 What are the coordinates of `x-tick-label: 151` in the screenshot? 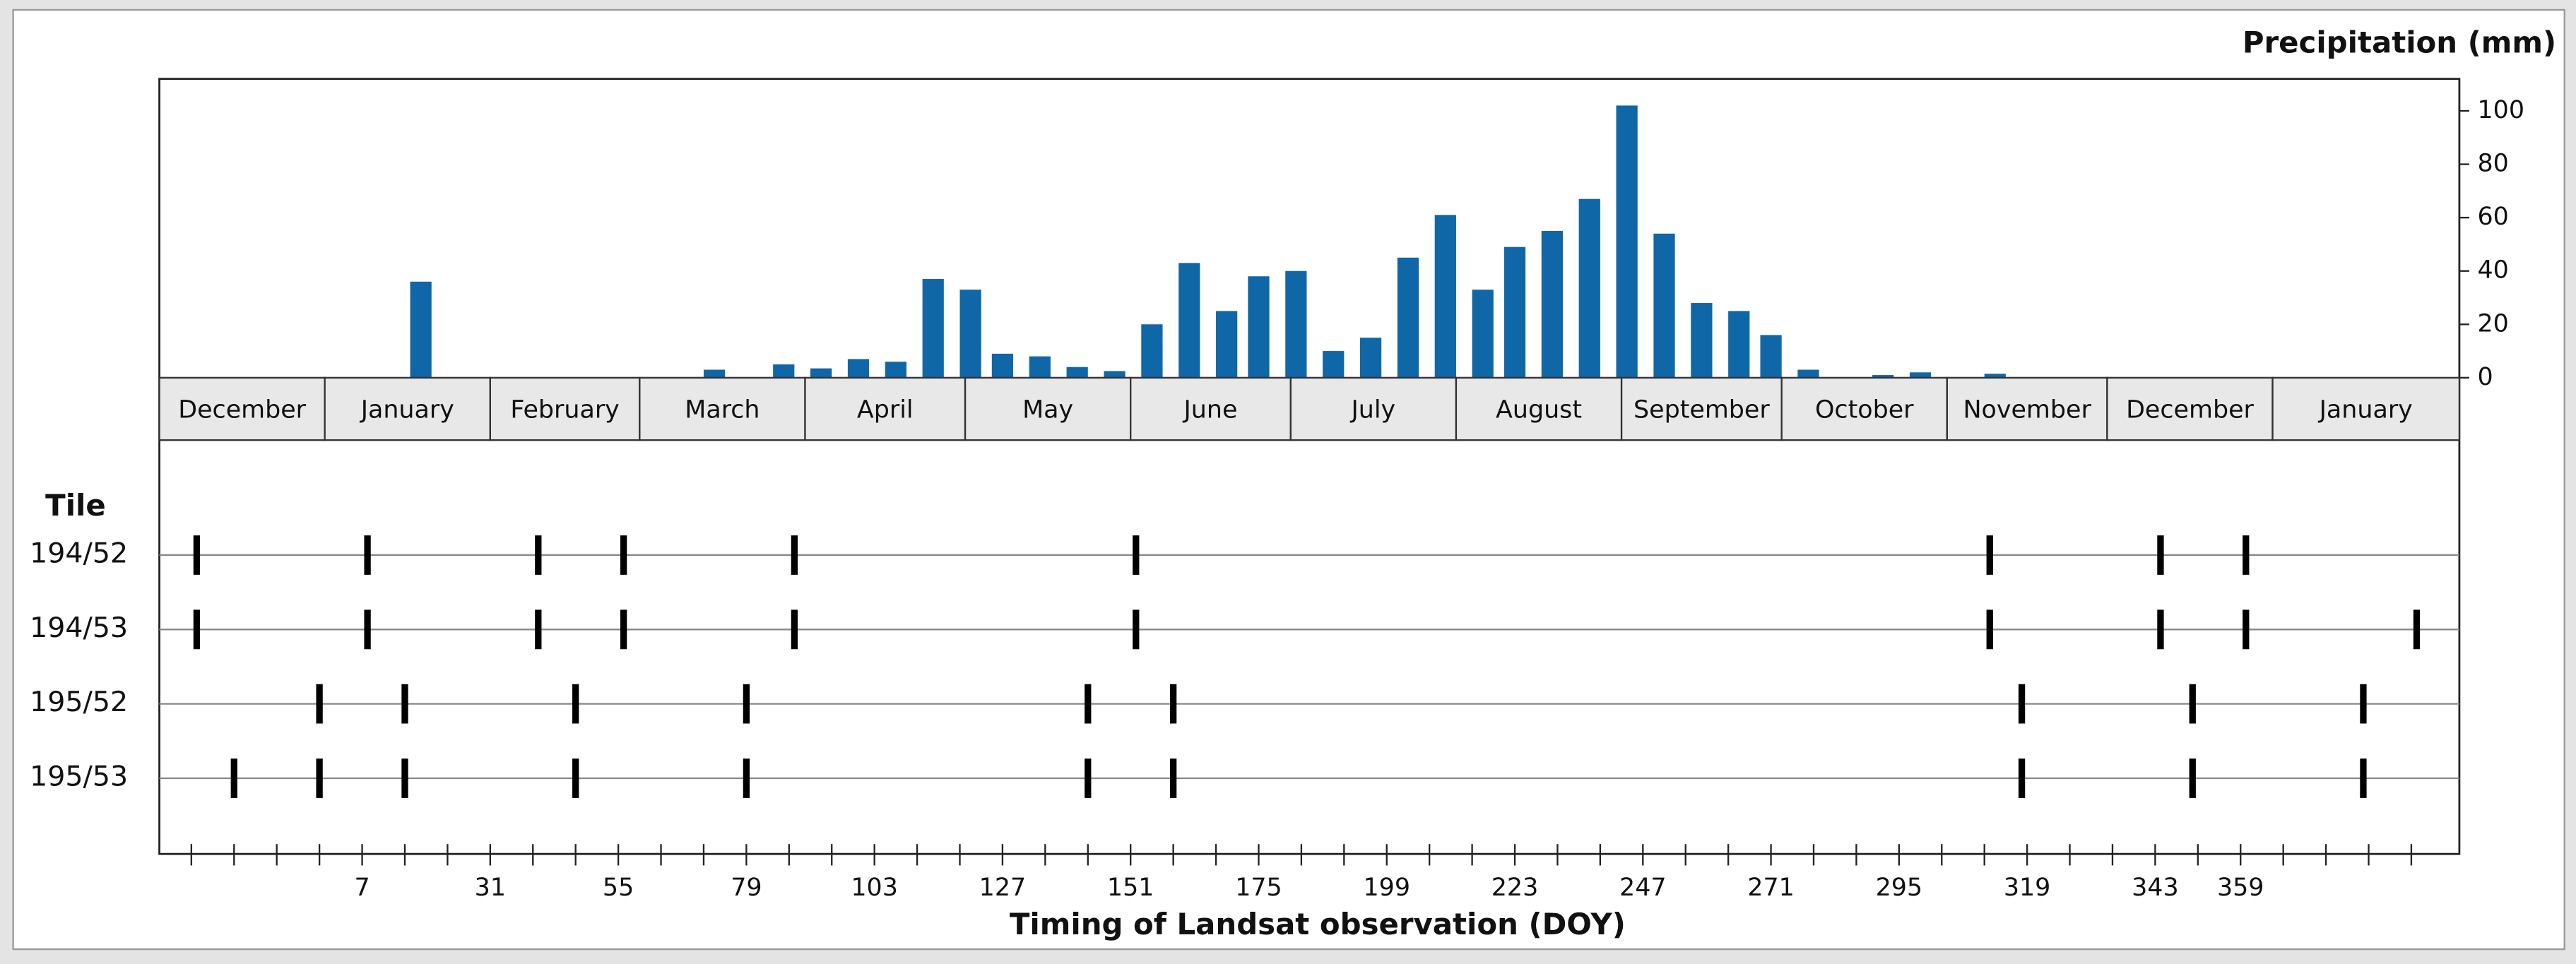 It's located at (1130, 888).